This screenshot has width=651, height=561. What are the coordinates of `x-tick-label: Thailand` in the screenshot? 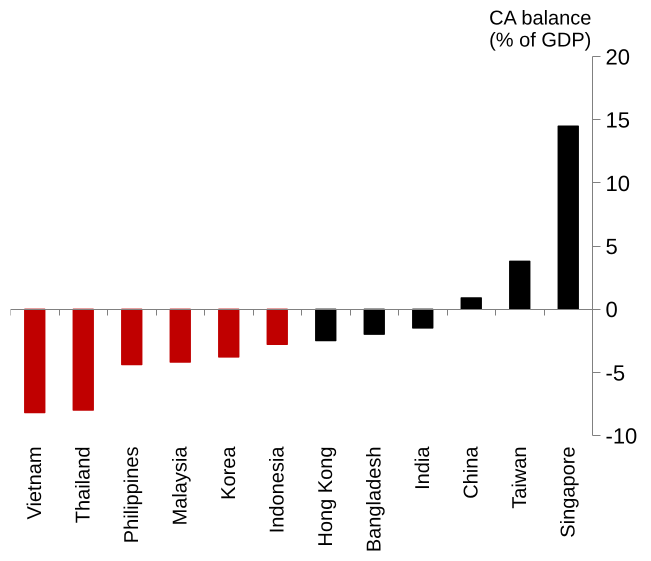 It's located at (83, 485).